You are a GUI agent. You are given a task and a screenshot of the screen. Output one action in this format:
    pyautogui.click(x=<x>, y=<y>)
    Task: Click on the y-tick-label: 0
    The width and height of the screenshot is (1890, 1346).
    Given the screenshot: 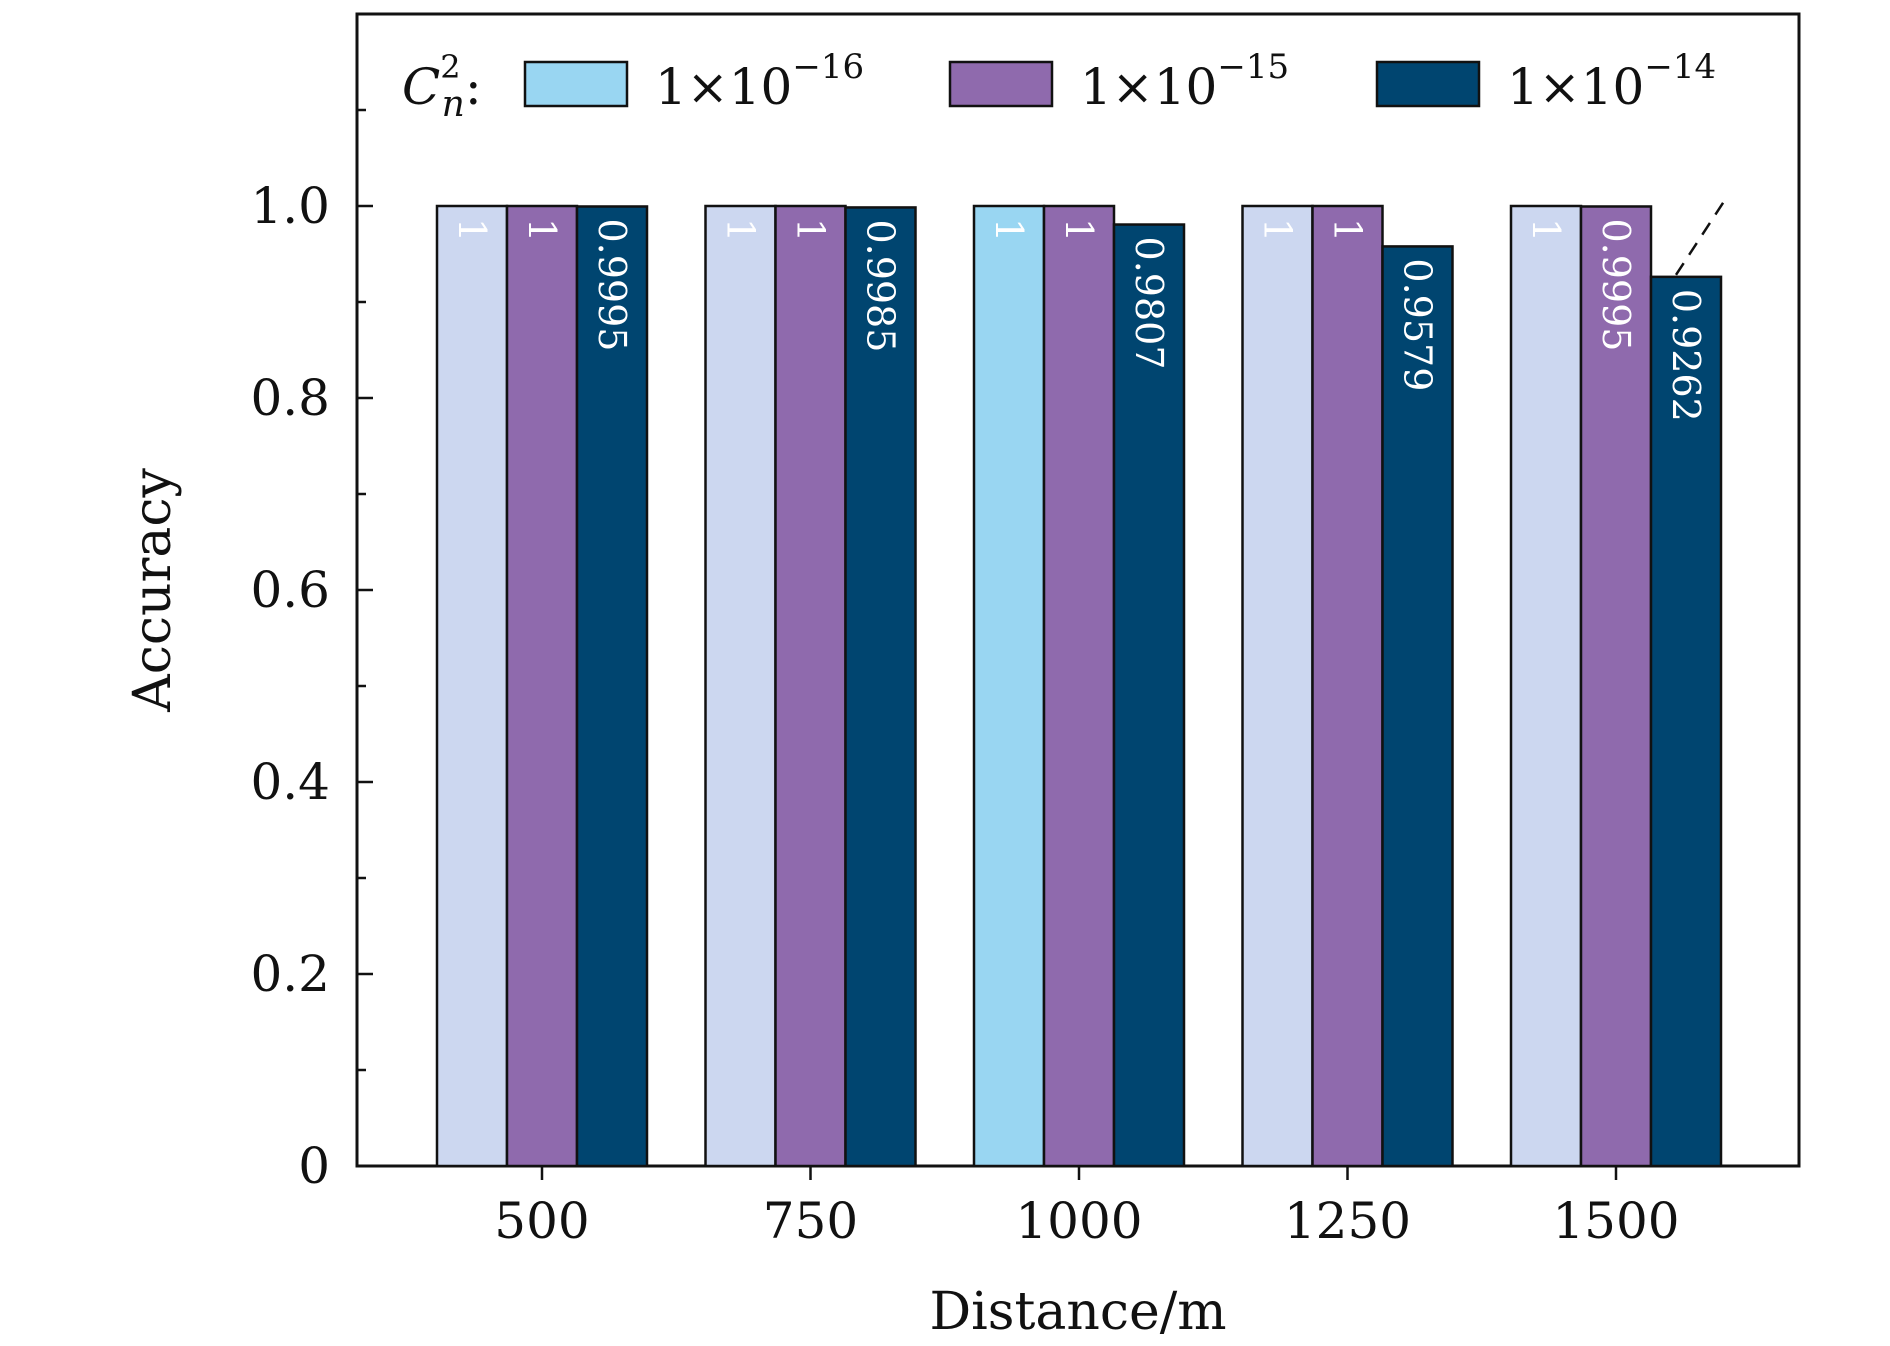 What is the action you would take?
    pyautogui.click(x=314, y=1166)
    